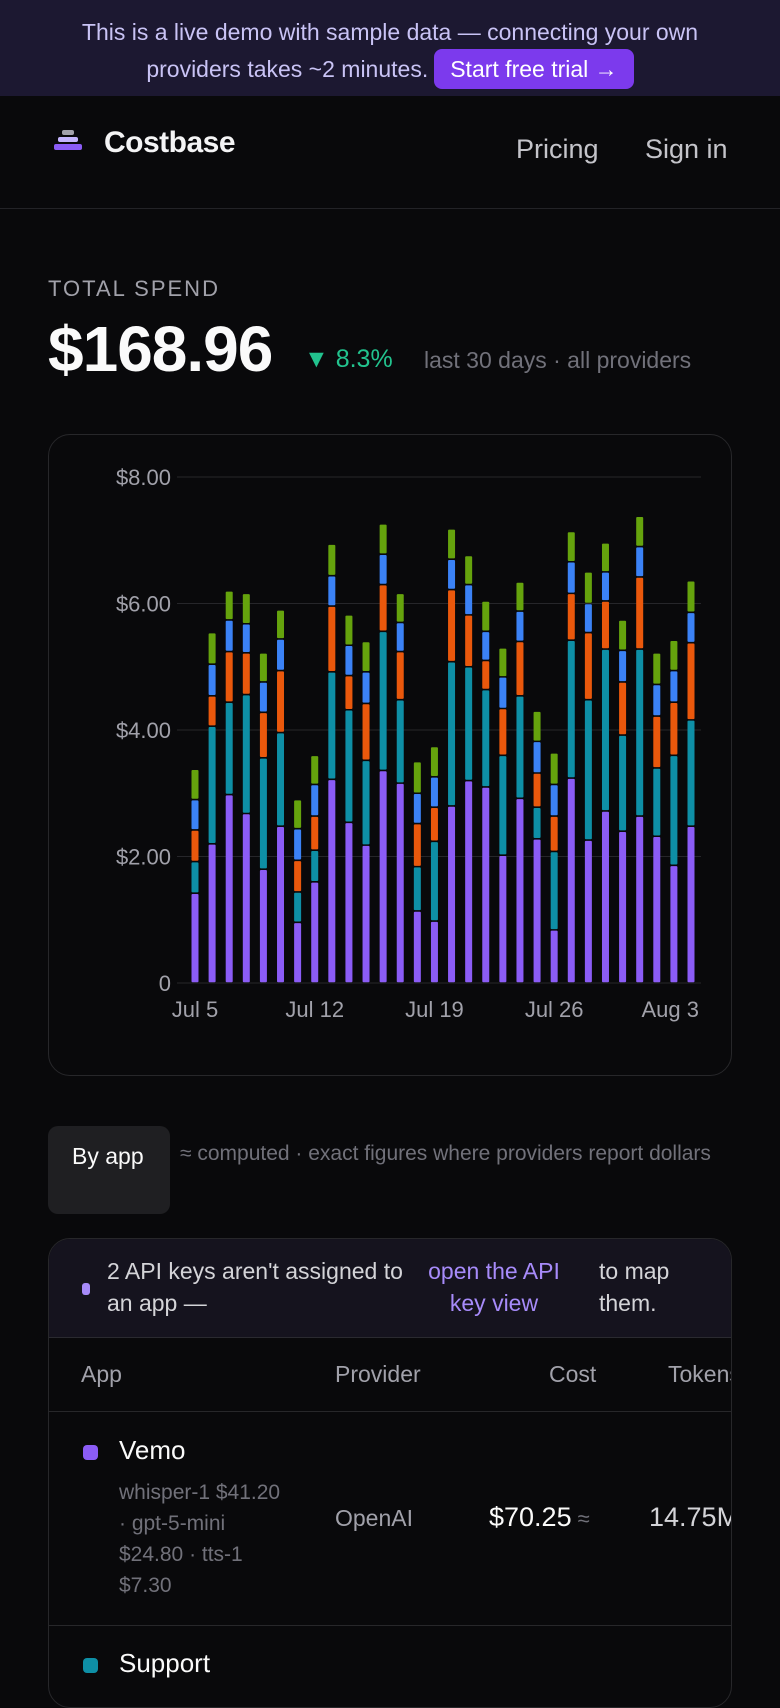 This screenshot has width=780, height=1708. What do you see at coordinates (686, 149) in the screenshot?
I see `nav-sign-in-link: Sign in` at bounding box center [686, 149].